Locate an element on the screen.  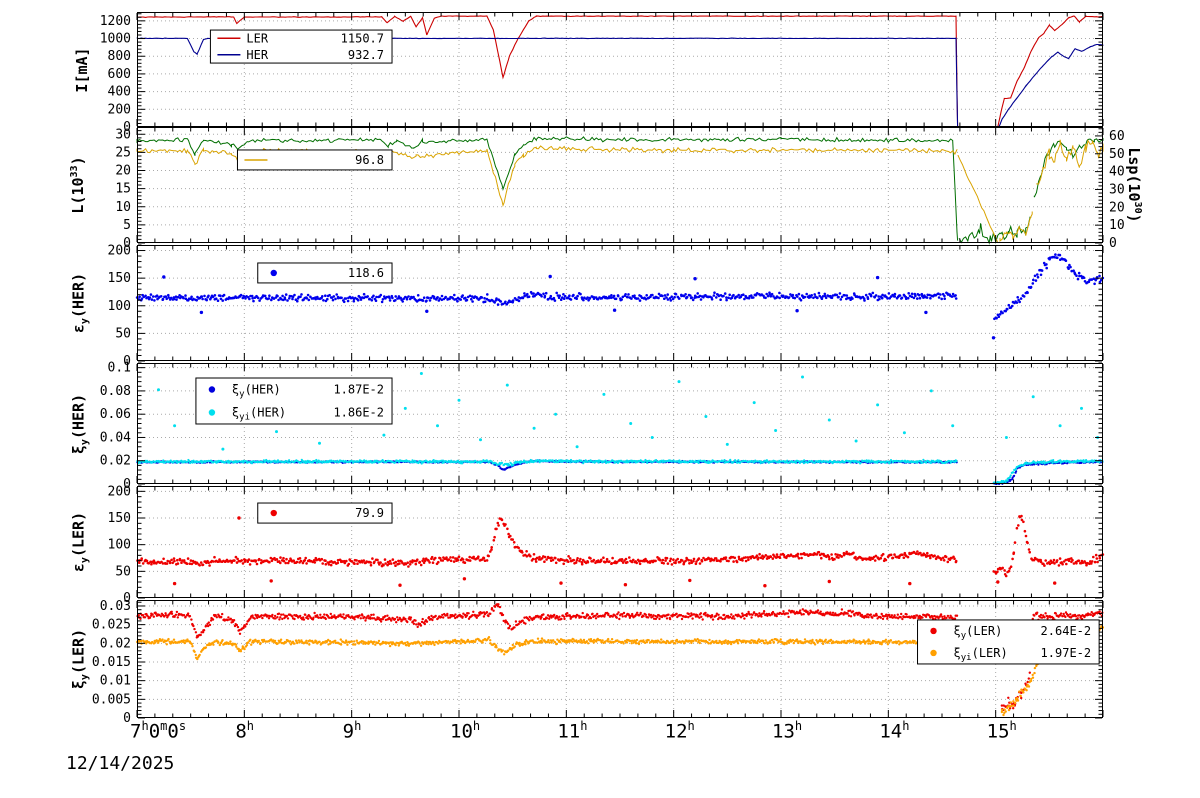
beam-current-plot: 0 200 400 600 800 1000 1200 LER 1150.7 HER 932.7 is located at coordinates (602, 73).